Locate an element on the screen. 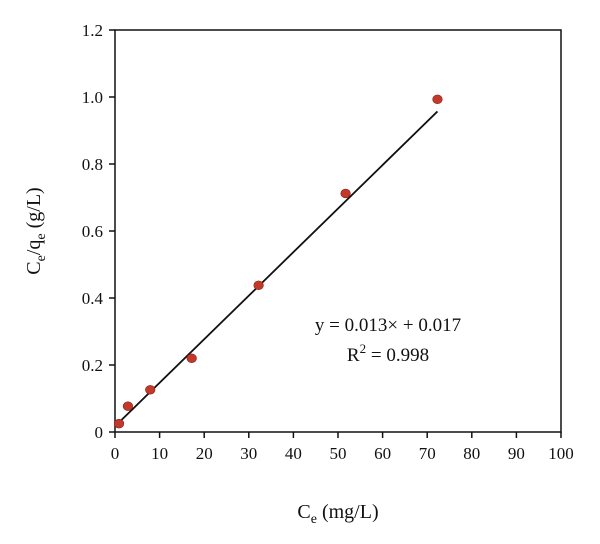 The height and width of the screenshot is (544, 600). x-tick-label: 100 is located at coordinates (561, 453).